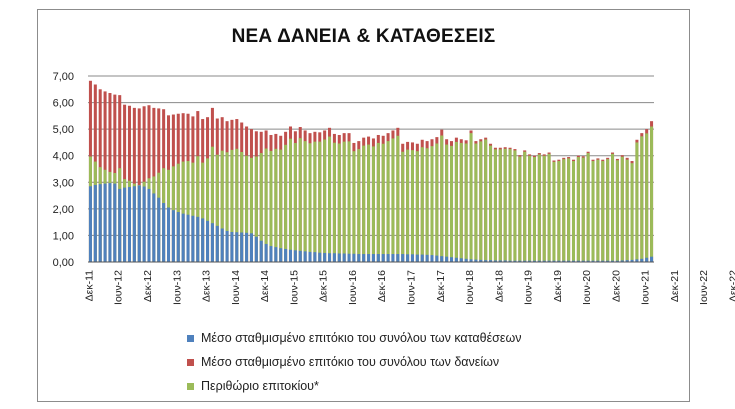 This screenshot has height=409, width=735. What do you see at coordinates (260, 386) in the screenshot?
I see `legend-label-margin: Περιθώριο επιτοκίου*` at bounding box center [260, 386].